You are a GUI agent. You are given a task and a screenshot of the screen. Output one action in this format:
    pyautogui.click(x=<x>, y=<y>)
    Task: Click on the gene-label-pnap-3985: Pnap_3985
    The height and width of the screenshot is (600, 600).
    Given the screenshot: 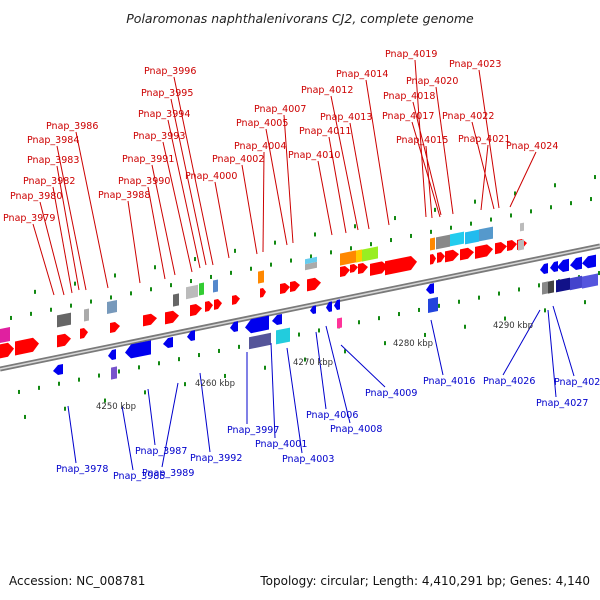 What is the action you would take?
    pyautogui.click(x=139, y=476)
    